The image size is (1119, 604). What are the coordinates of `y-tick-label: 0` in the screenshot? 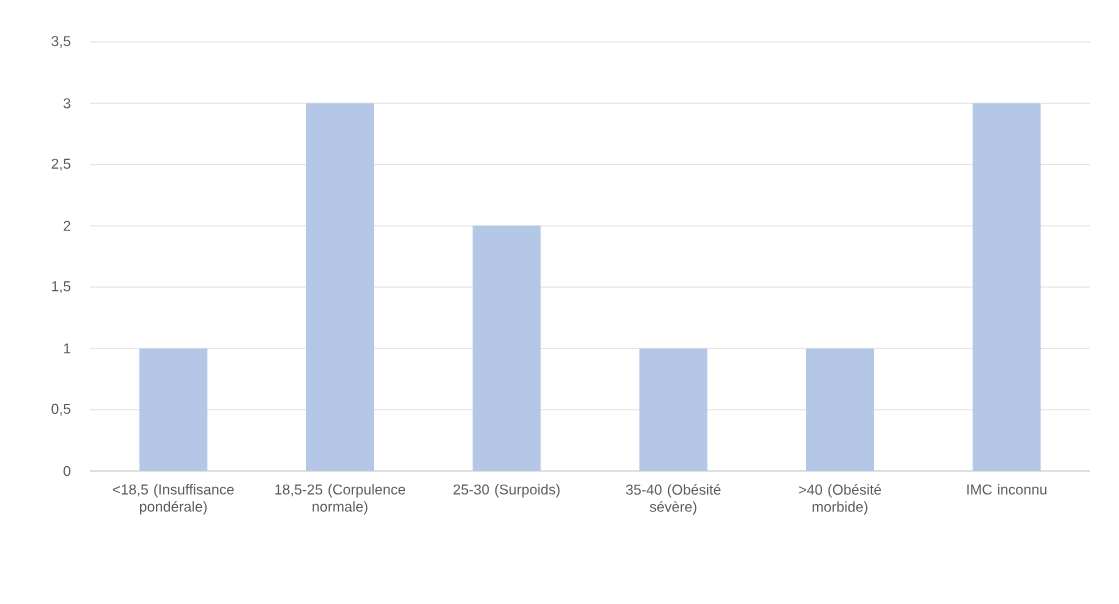 It's located at (67, 471).